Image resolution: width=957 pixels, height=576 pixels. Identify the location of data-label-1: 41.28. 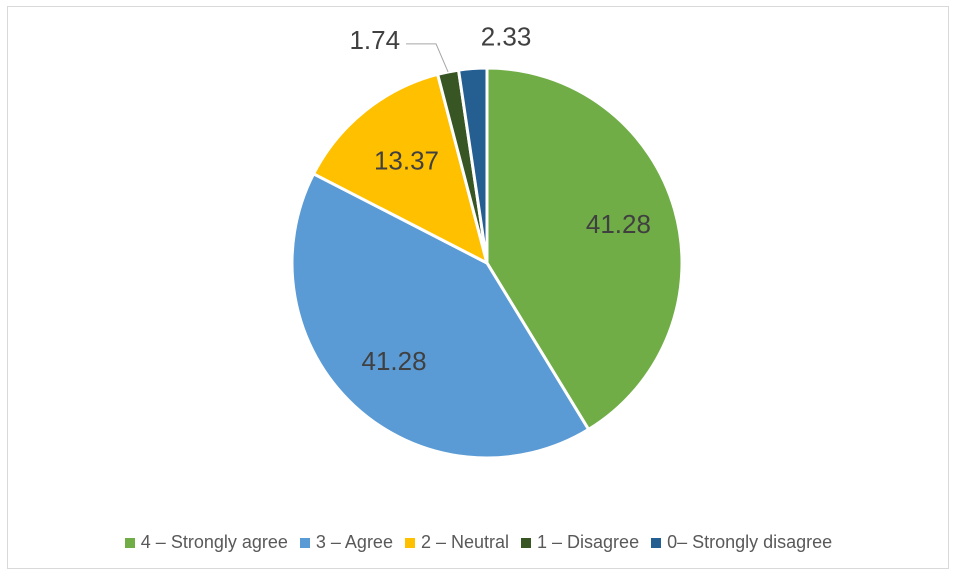
(394, 361).